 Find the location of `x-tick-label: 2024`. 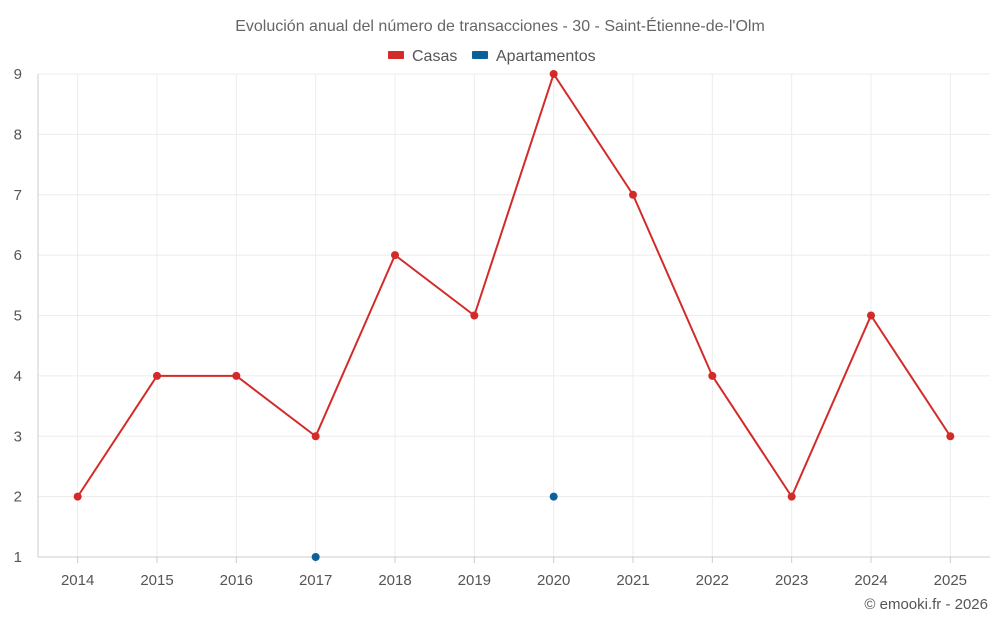

x-tick-label: 2024 is located at coordinates (870, 580).